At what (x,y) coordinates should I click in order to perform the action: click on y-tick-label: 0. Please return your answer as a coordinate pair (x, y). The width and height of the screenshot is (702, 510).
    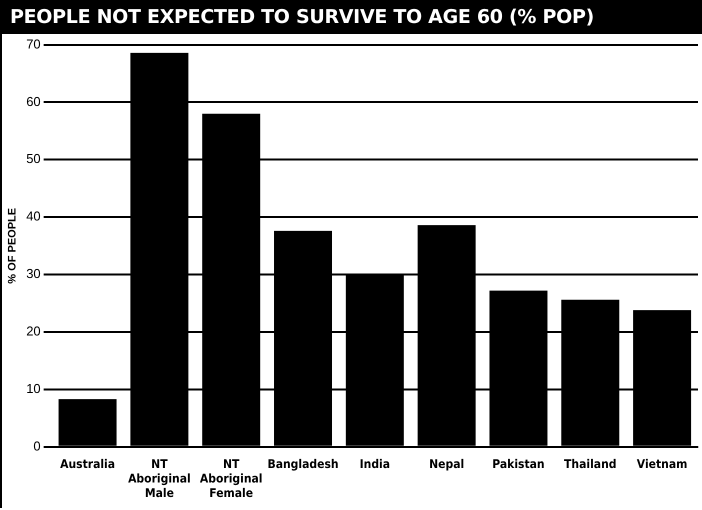
    Looking at the image, I should click on (37, 446).